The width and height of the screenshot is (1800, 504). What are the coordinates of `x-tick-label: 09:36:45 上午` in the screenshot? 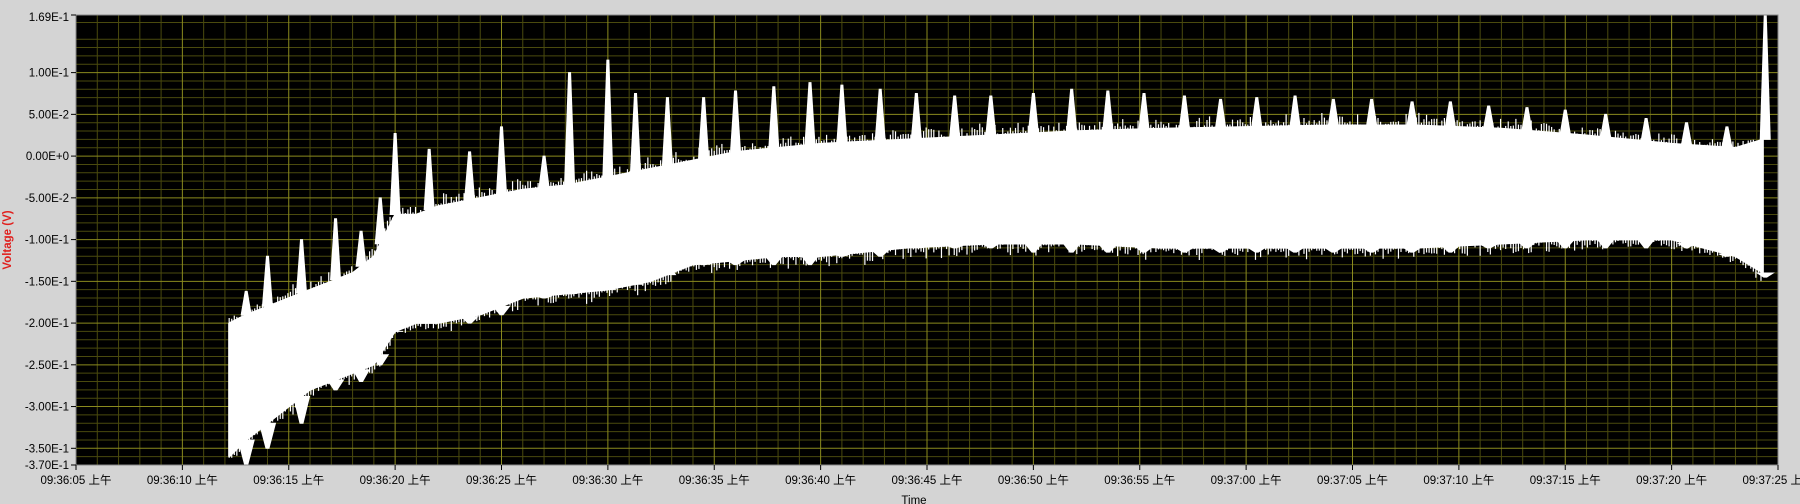 It's located at (927, 480).